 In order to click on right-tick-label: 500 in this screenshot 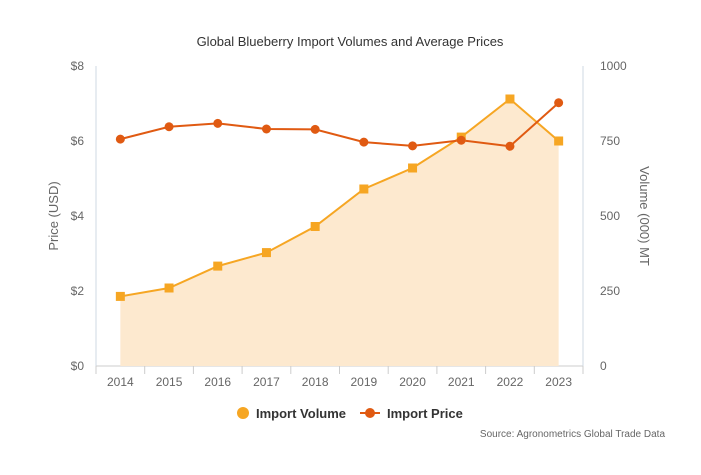, I will do `click(610, 216)`.